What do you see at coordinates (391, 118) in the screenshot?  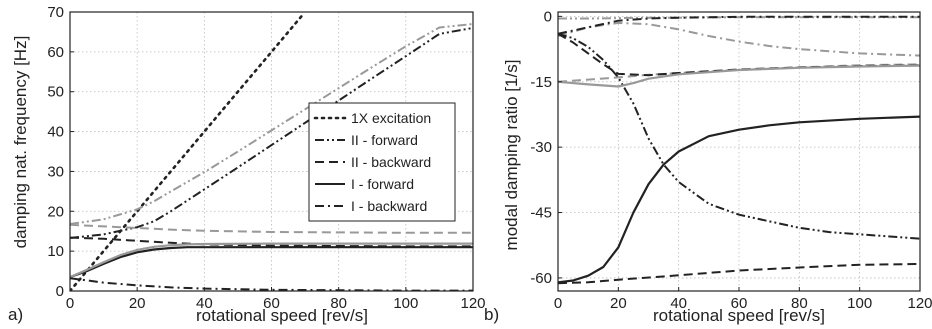 I see `legend-item-label: 1X excitation` at bounding box center [391, 118].